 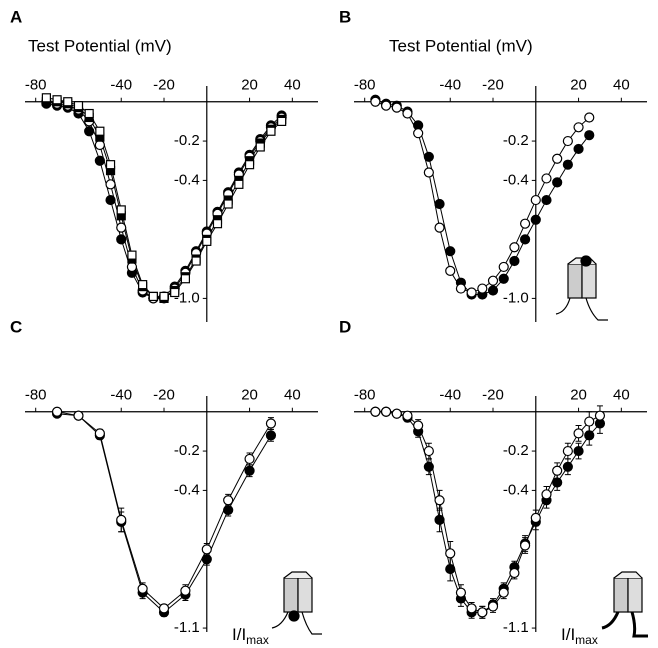 I want to click on x-tick-label: 20, so click(x=249, y=85).